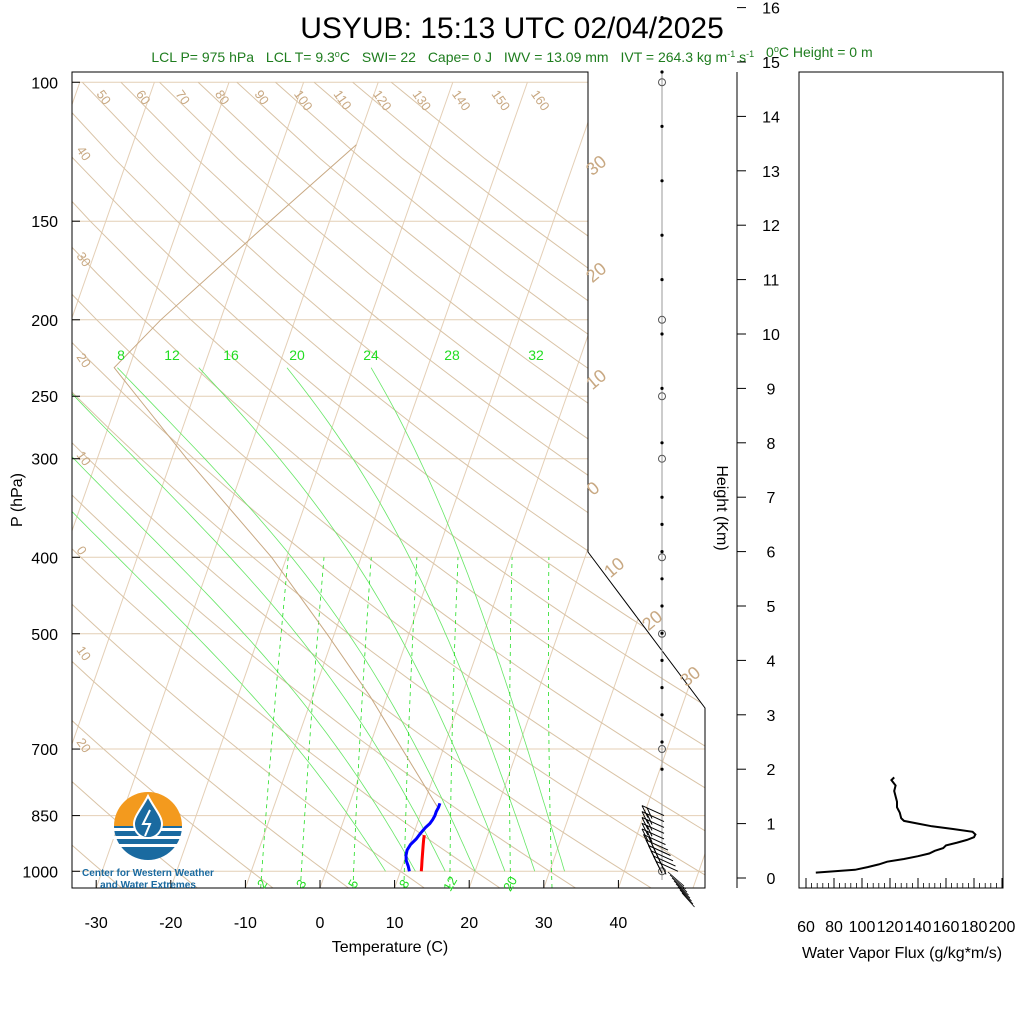 The image size is (1024, 1024). I want to click on ivt-value: IVT = 264.3 kg m, so click(673, 57).